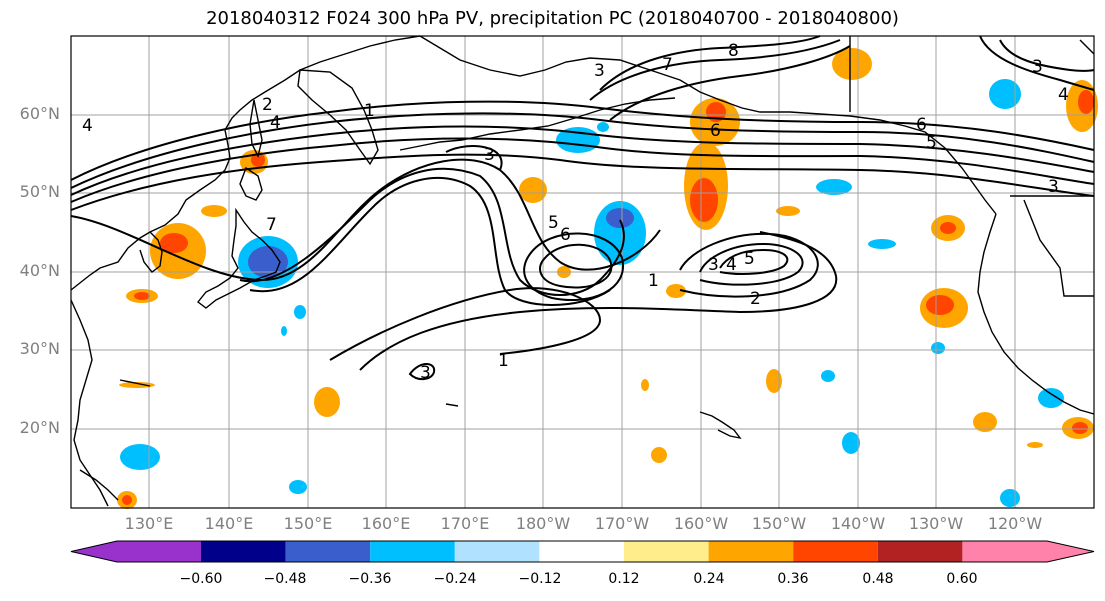 The height and width of the screenshot is (601, 1105). Describe the element at coordinates (1070, 551) in the screenshot. I see `colorbar-extend-high` at that location.